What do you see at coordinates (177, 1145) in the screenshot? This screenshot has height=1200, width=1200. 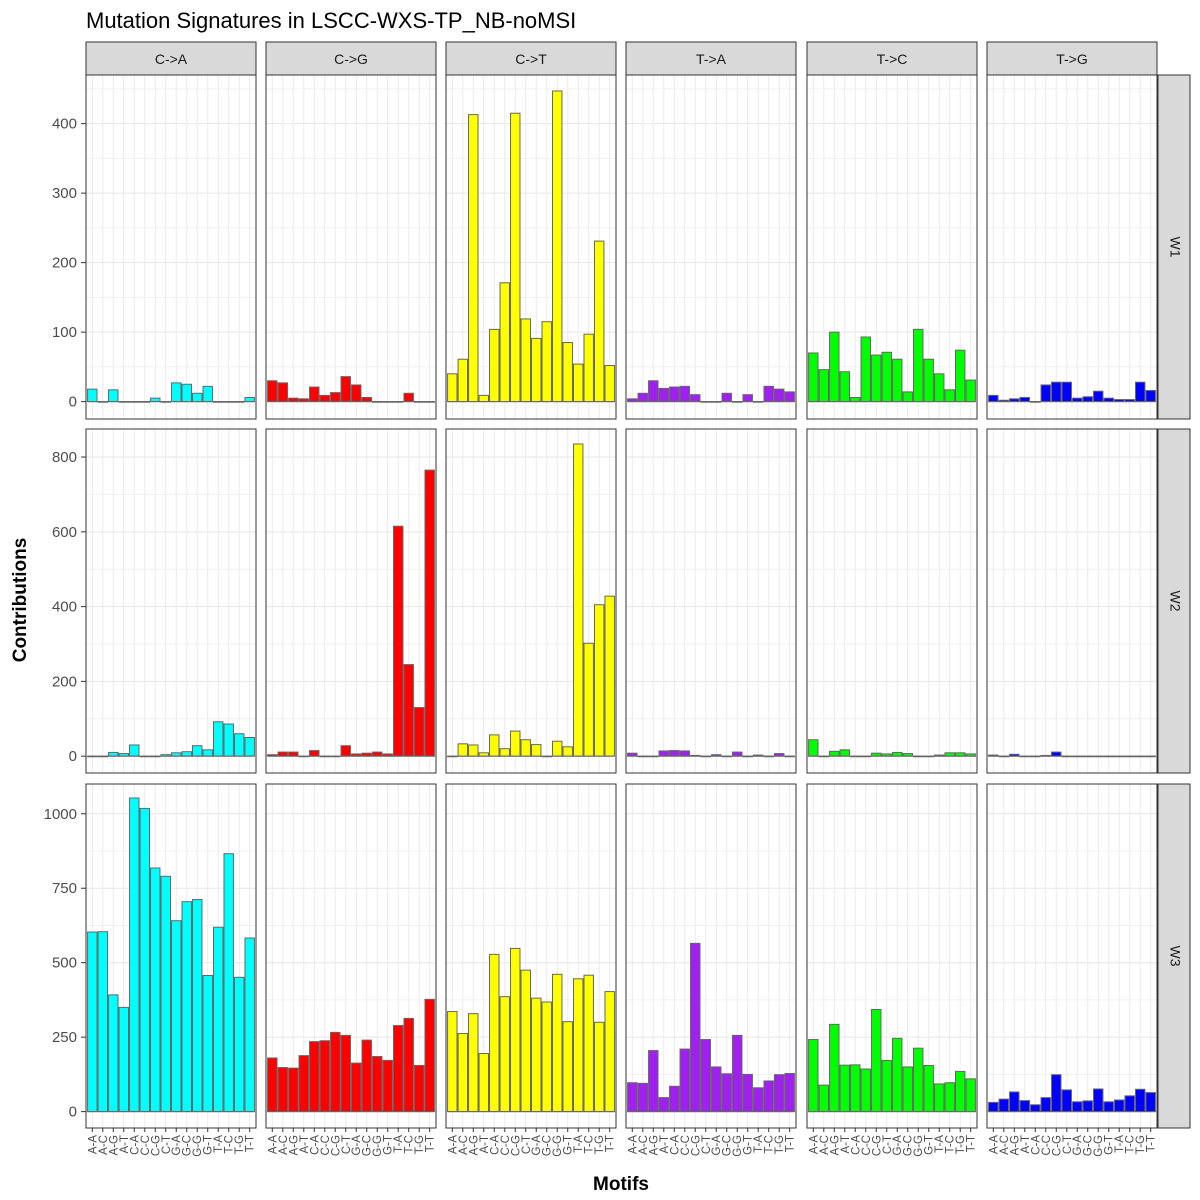 I see `x-tick-label: G-A` at bounding box center [177, 1145].